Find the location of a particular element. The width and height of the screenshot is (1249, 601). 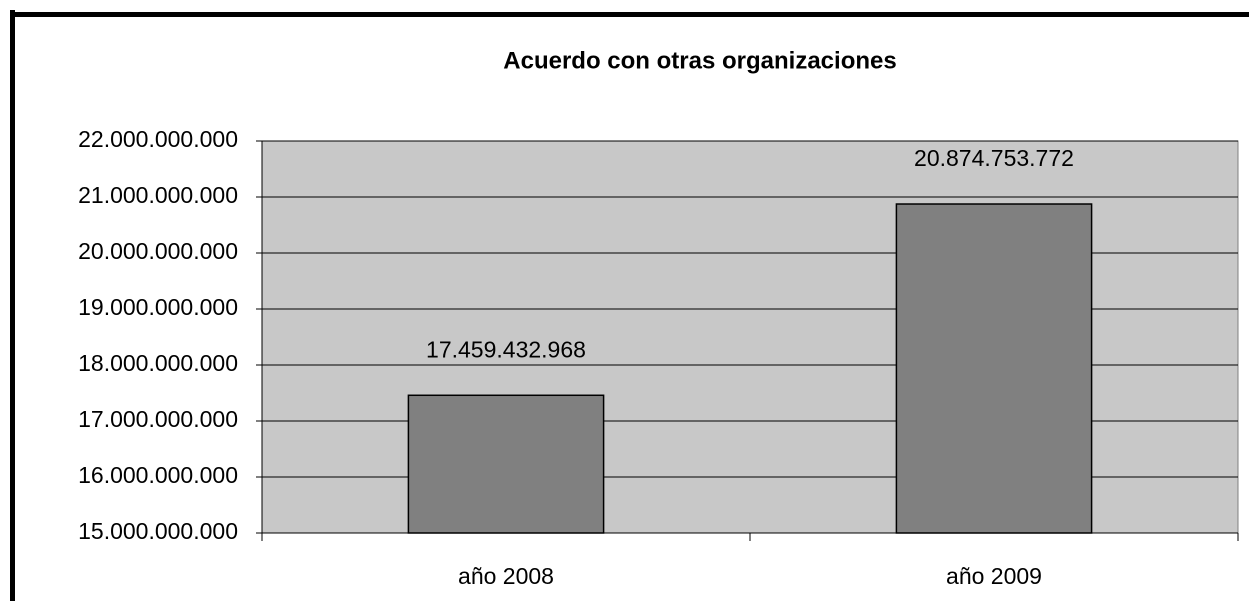

value-label: 20.874.753.772 is located at coordinates (994, 158).